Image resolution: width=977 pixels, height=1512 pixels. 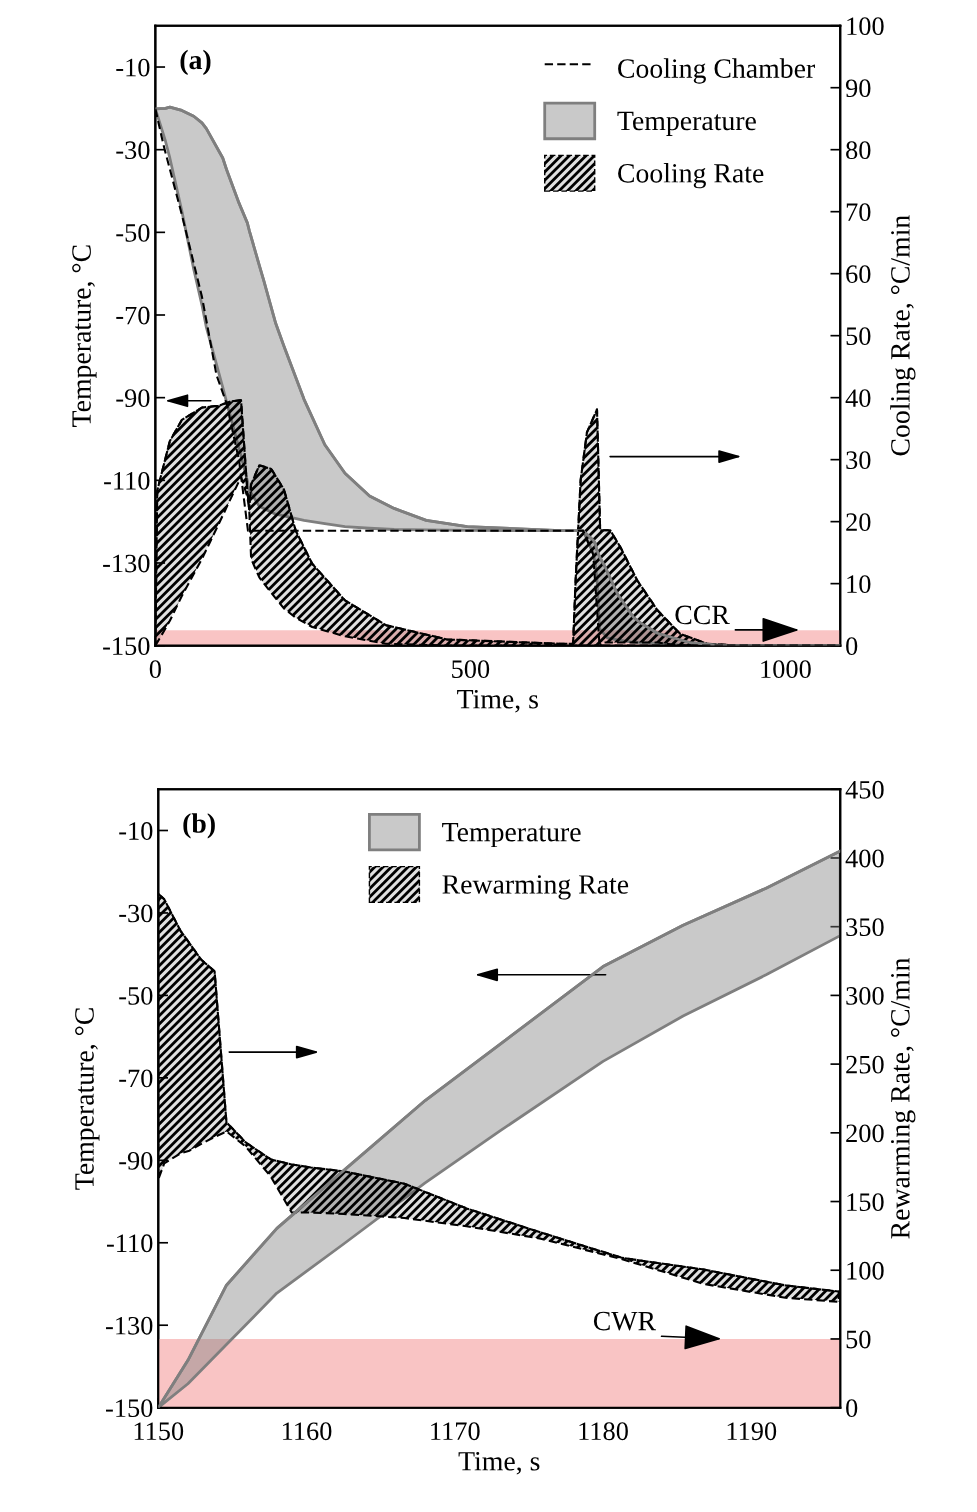 What do you see at coordinates (858, 398) in the screenshot?
I see `y2-tick-label: 40` at bounding box center [858, 398].